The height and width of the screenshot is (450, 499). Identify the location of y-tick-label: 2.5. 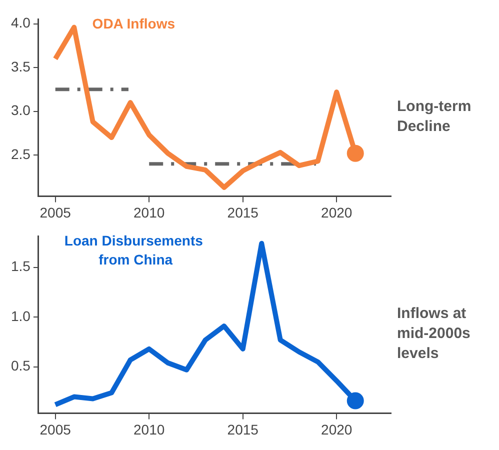
(20, 154).